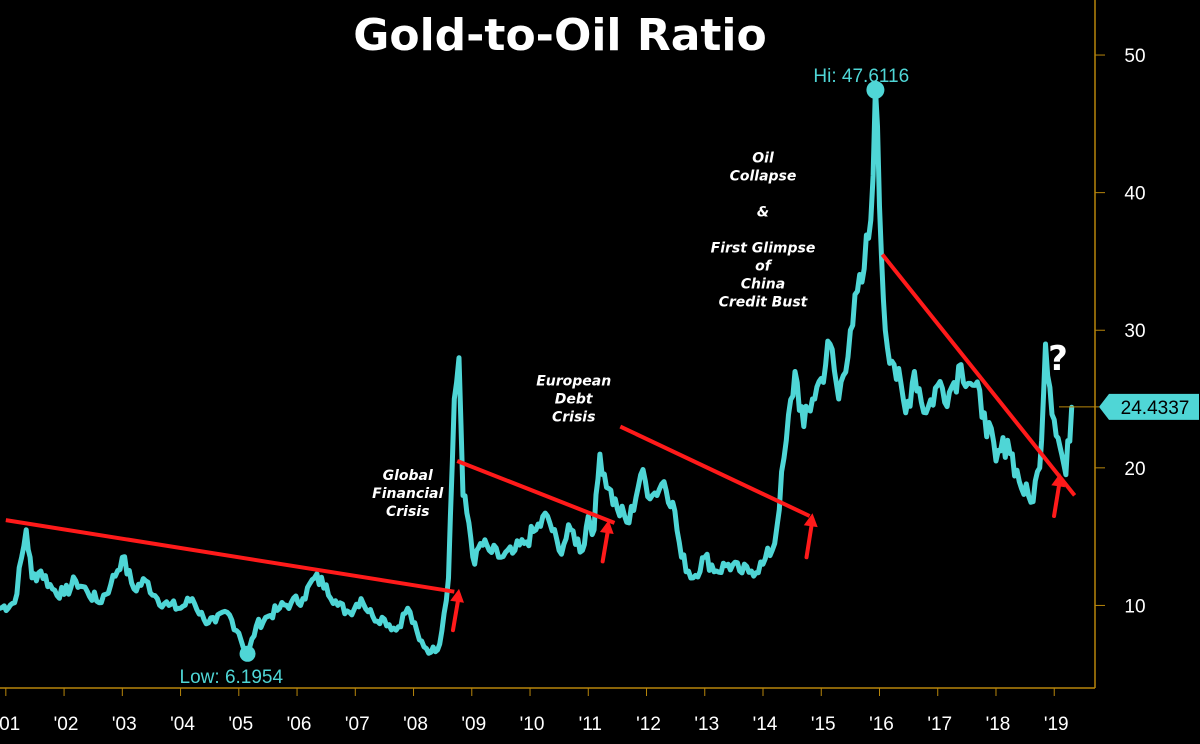  What do you see at coordinates (357, 724) in the screenshot?
I see `x-tick-label: '07` at bounding box center [357, 724].